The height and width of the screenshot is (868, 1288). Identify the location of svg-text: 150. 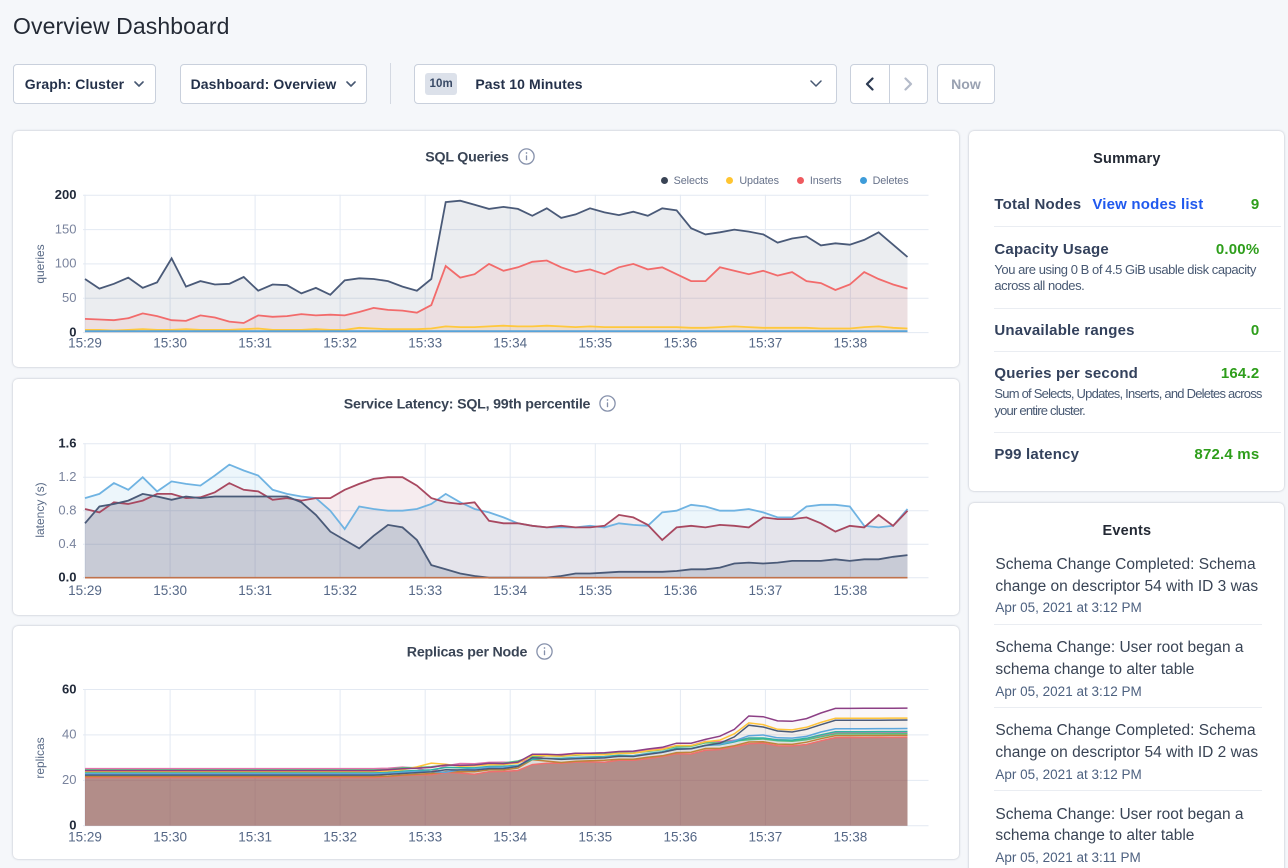
(66, 228).